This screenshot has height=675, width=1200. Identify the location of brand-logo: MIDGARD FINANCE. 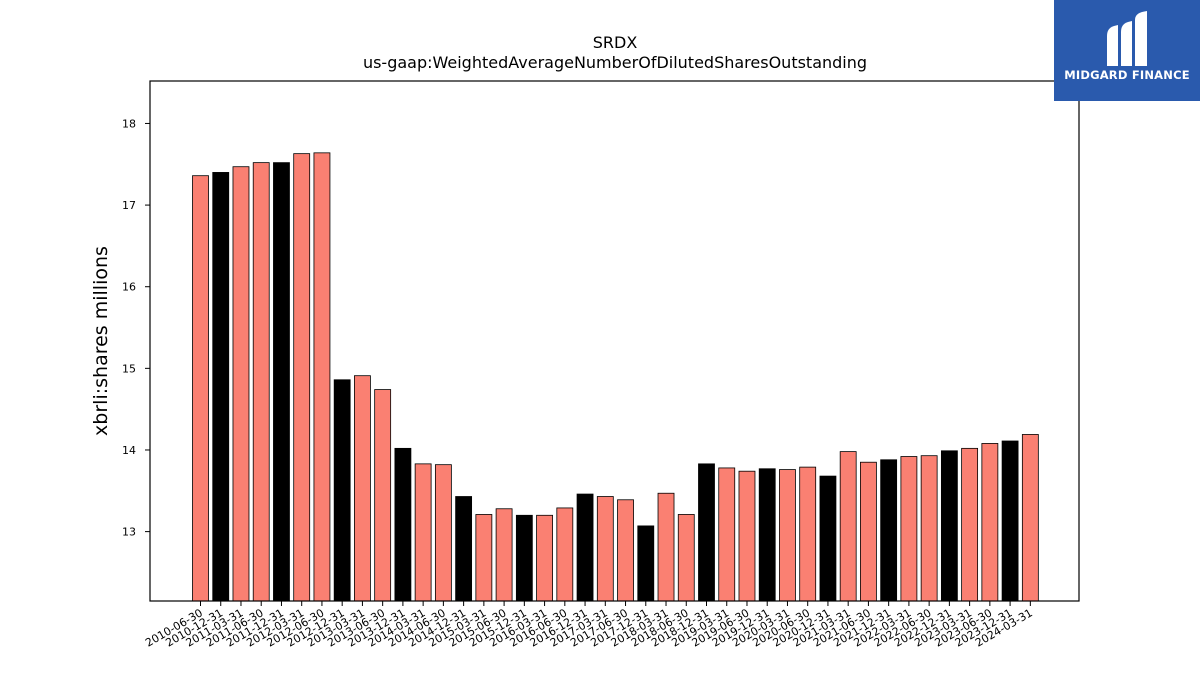
(1127, 50).